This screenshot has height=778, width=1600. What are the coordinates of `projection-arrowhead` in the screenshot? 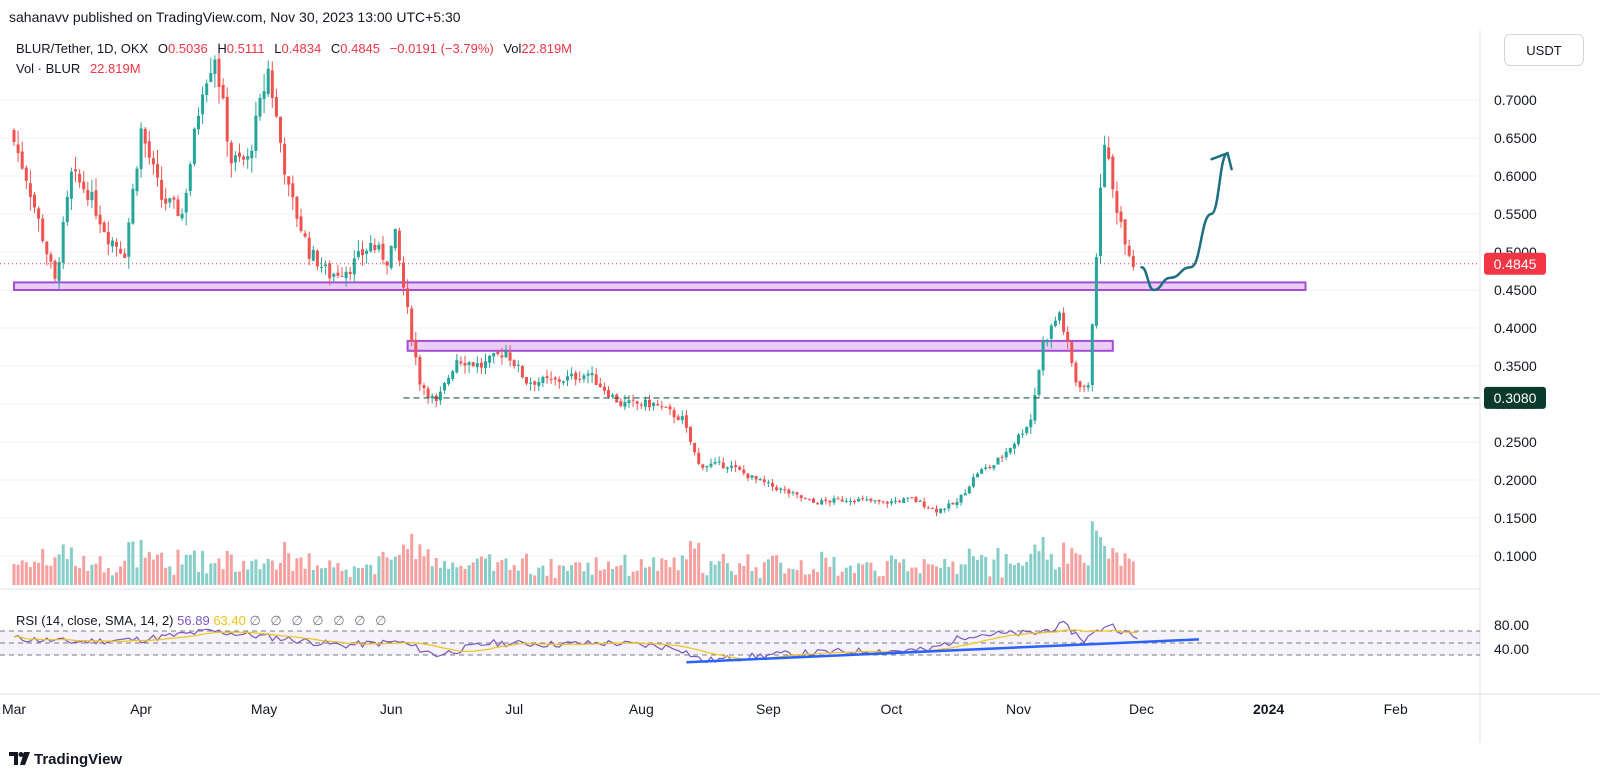 It's located at (1221, 161).